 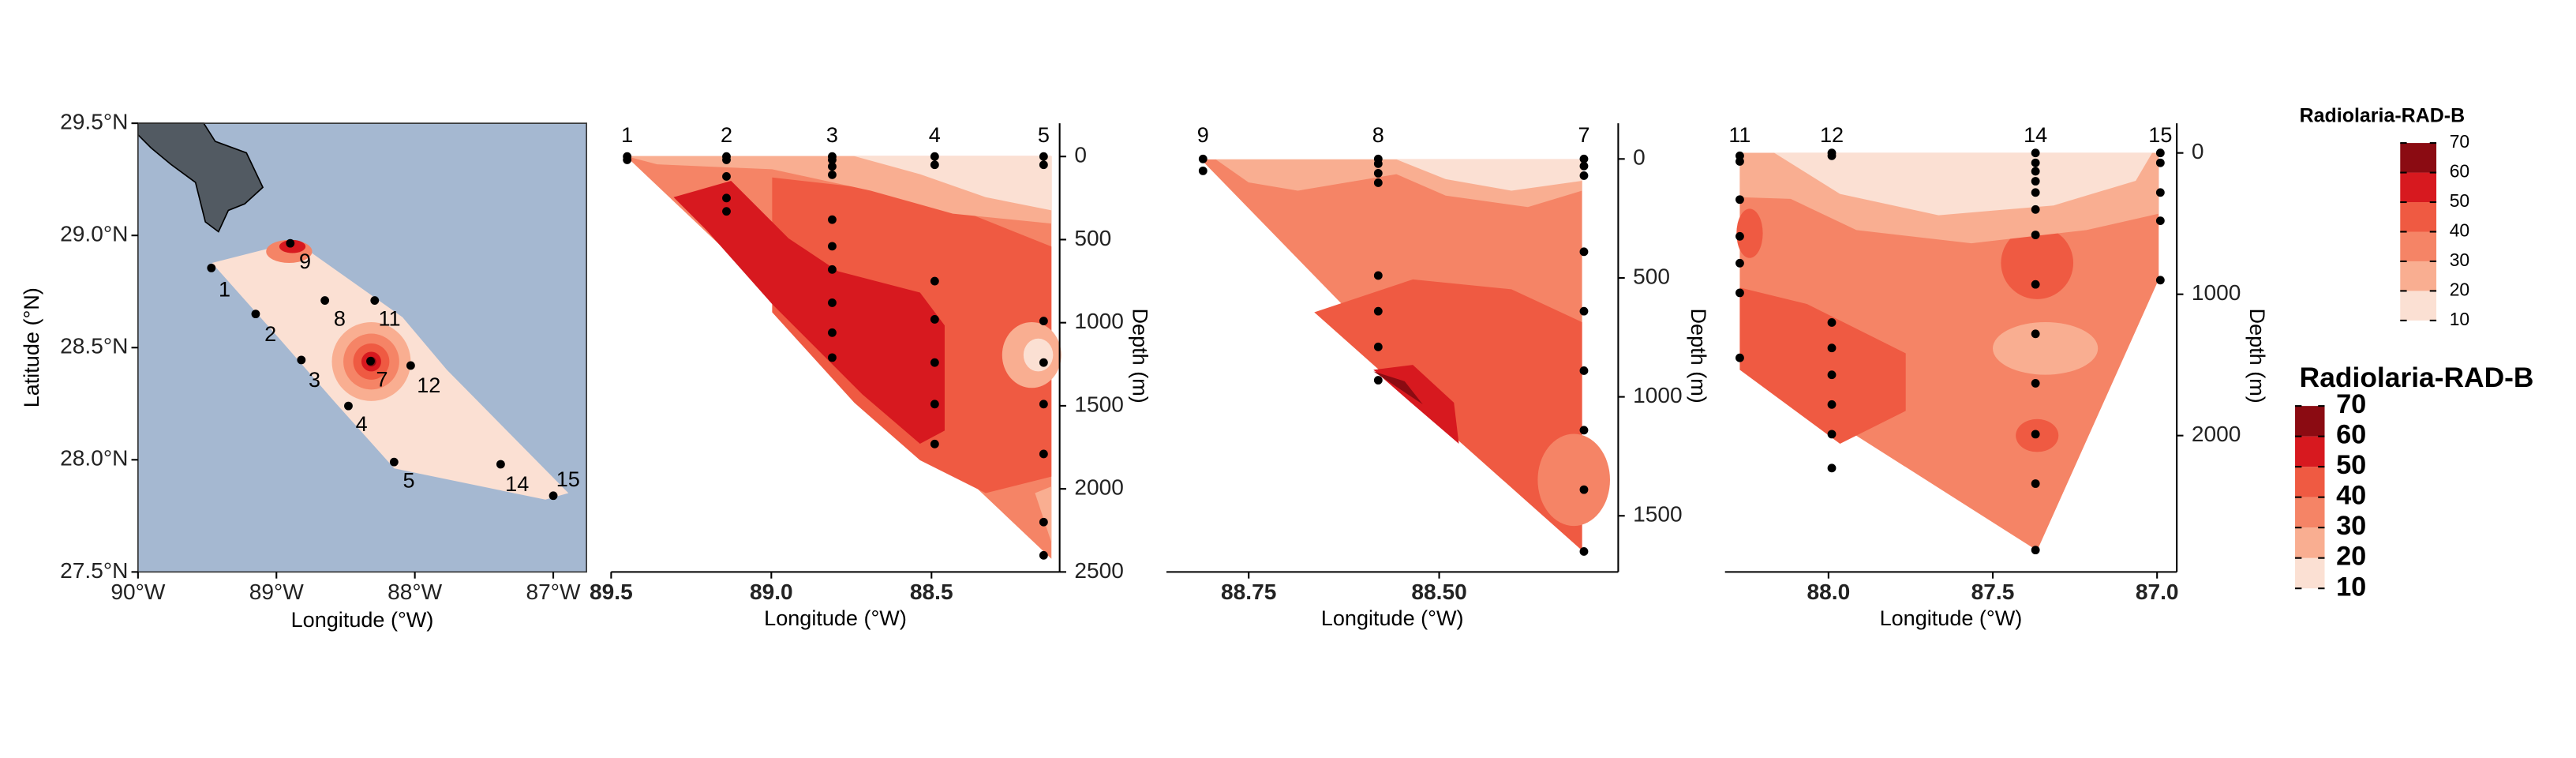 I want to click on x-tick-label: 88.5, so click(x=931, y=592).